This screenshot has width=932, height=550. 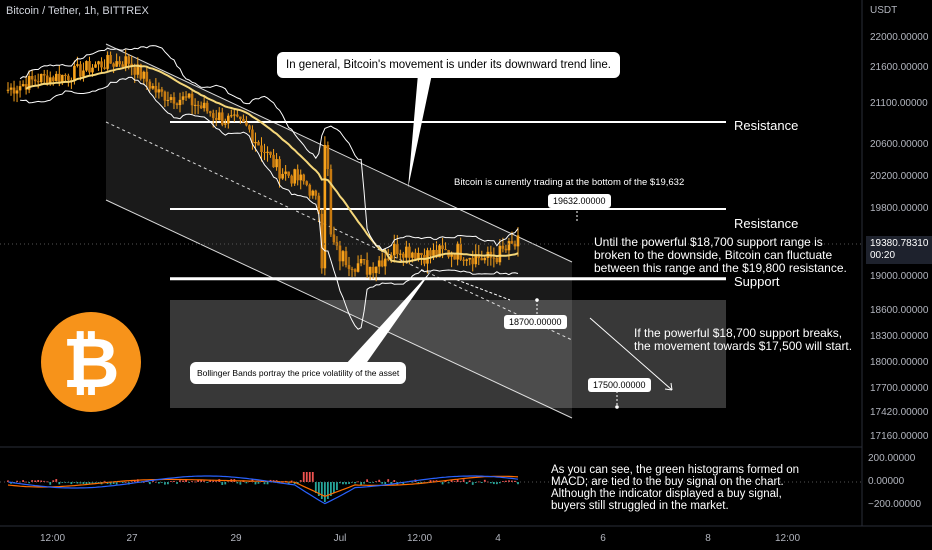 What do you see at coordinates (899, 250) in the screenshot?
I see `current-price-tag: 19380.78310 00:20` at bounding box center [899, 250].